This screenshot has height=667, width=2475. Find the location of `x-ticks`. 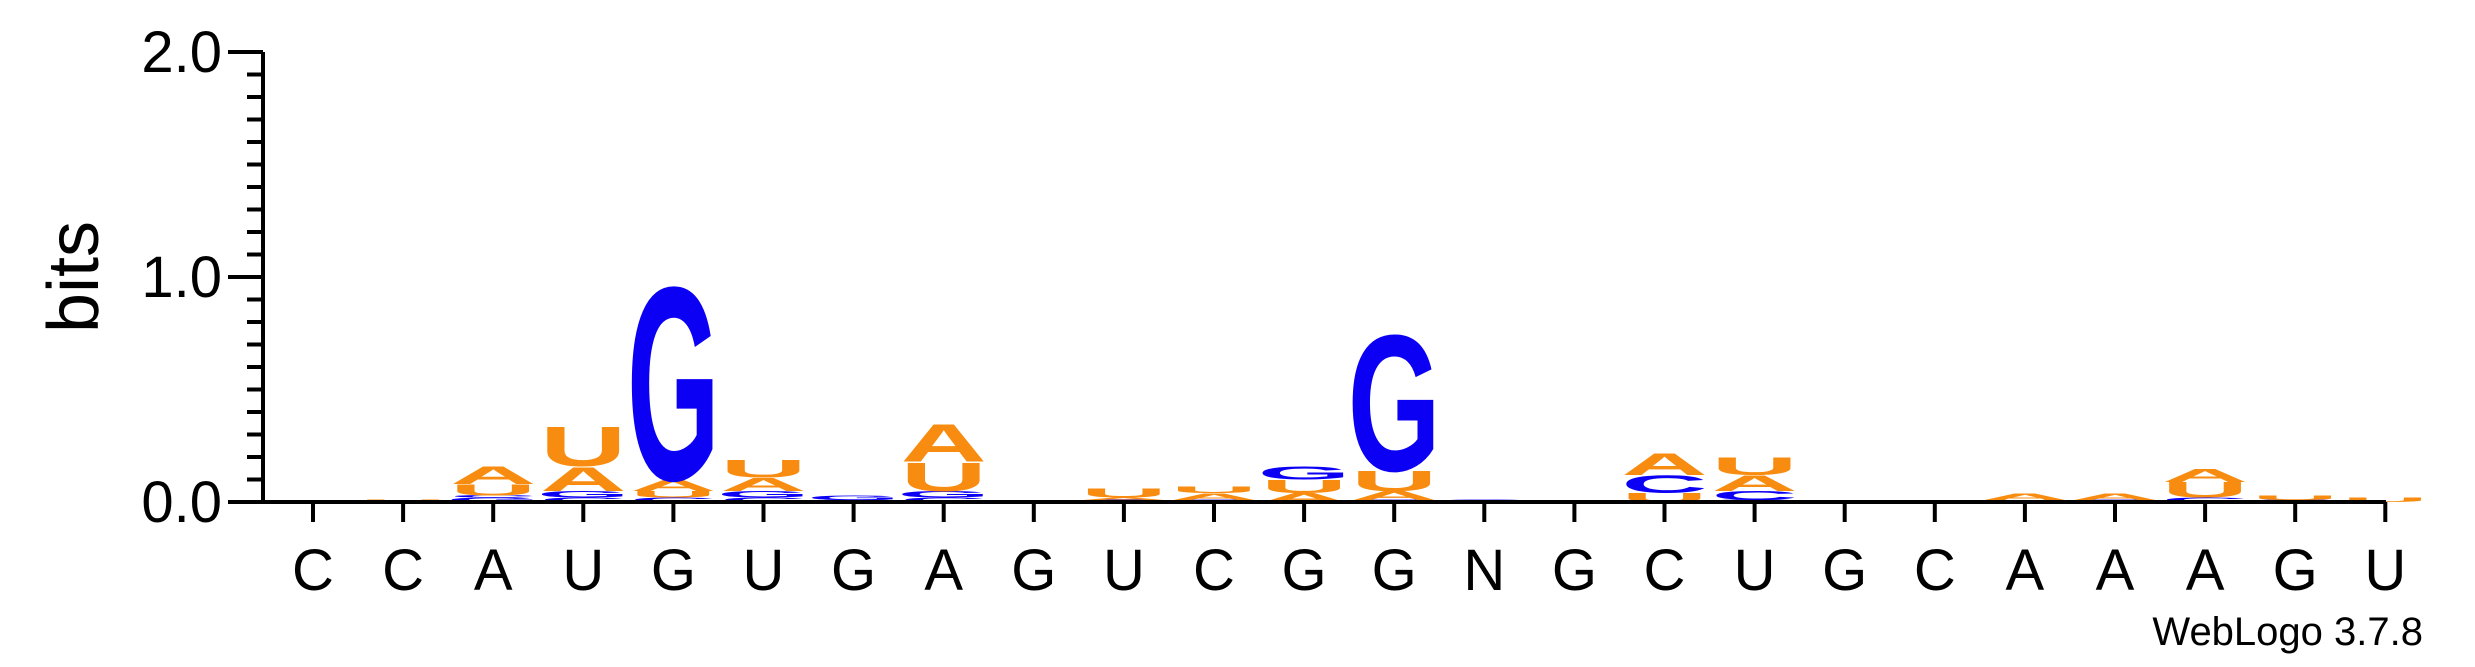

x-ticks is located at coordinates (1349, 512).